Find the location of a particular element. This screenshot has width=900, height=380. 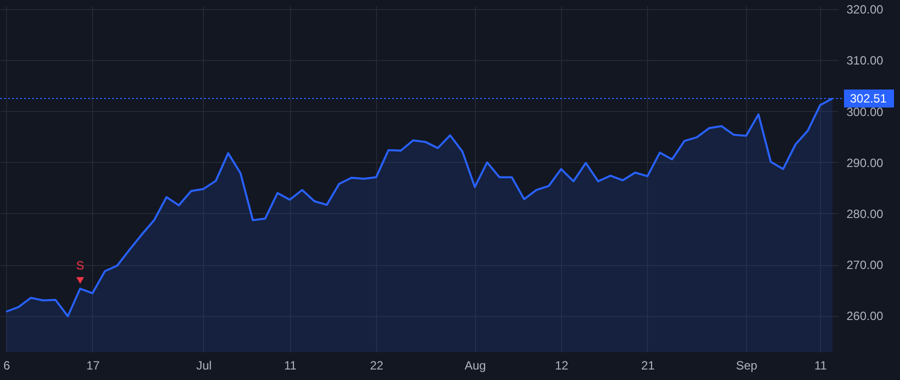

y-tick-label: 280.00 is located at coordinates (865, 214).